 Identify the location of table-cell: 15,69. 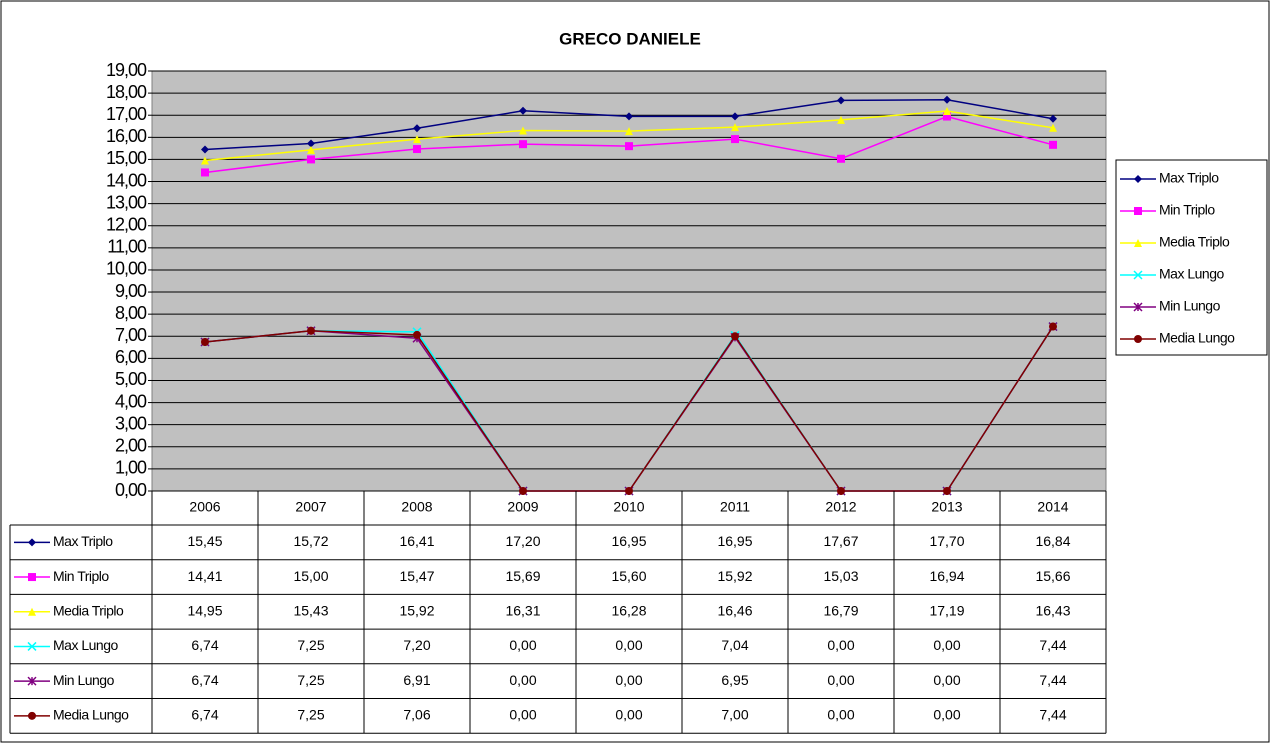
(522, 576).